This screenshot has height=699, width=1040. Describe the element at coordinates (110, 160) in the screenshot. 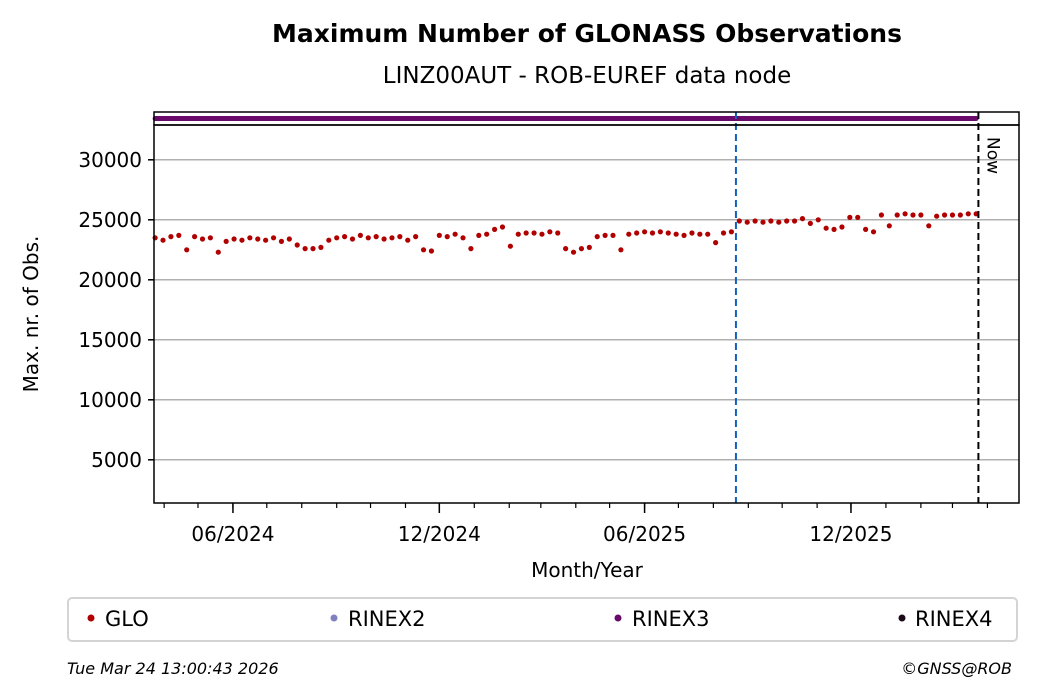

I see `y-tick-label: 30000` at that location.